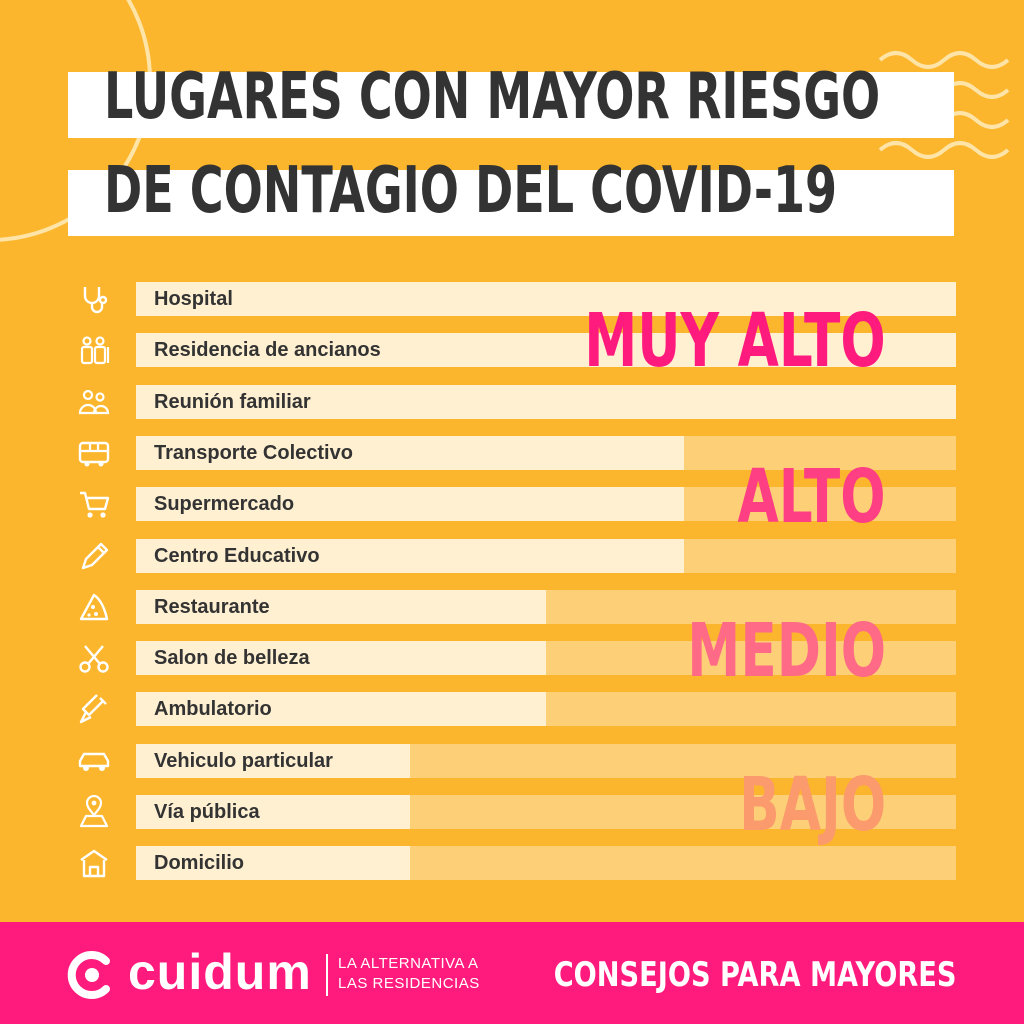  Describe the element at coordinates (471, 191) in the screenshot. I see `title-line-2: DE CONTAGIO DEL COVID-19` at that location.